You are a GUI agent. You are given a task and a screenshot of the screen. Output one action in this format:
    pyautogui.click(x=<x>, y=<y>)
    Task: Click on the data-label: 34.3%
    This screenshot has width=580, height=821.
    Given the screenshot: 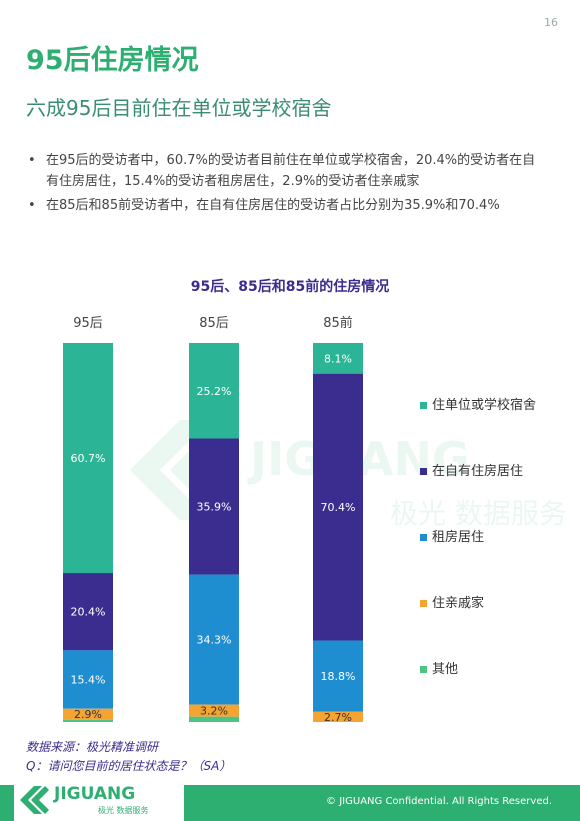 What is the action you would take?
    pyautogui.click(x=214, y=640)
    